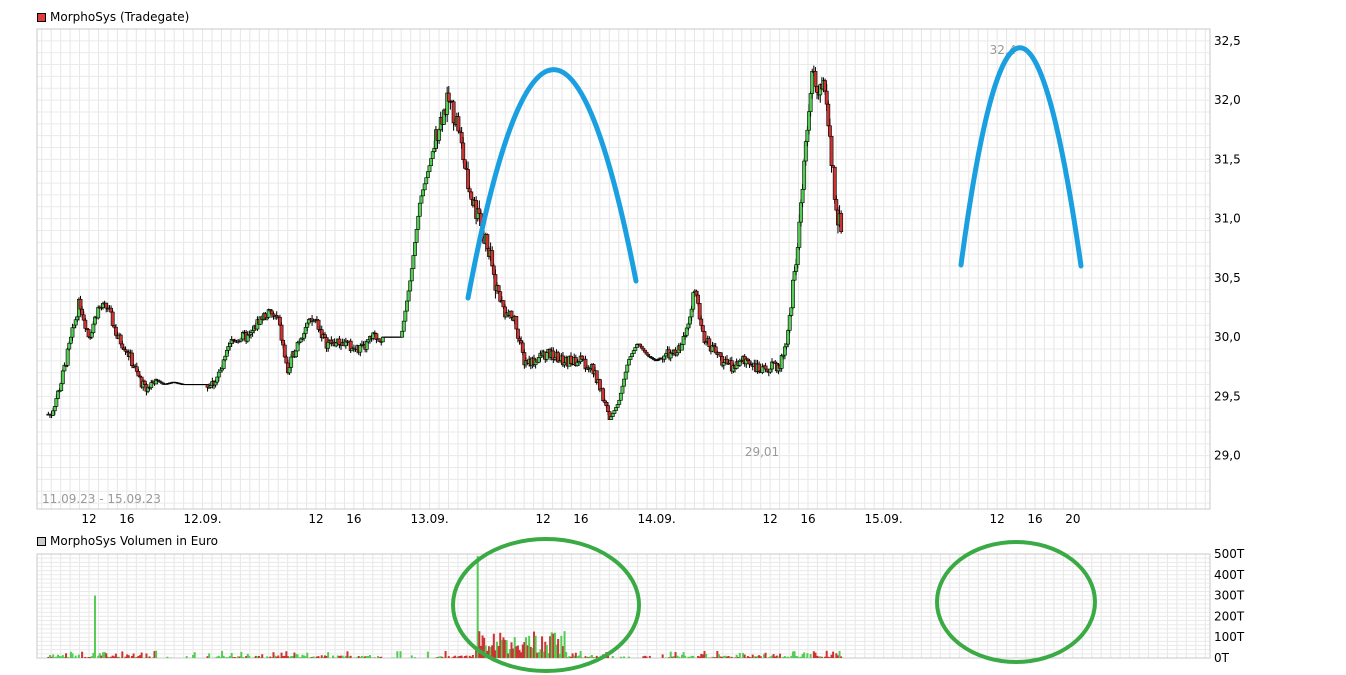 The image size is (1346, 675). I want to click on price-y-tick-label: 32,0, so click(1227, 100).